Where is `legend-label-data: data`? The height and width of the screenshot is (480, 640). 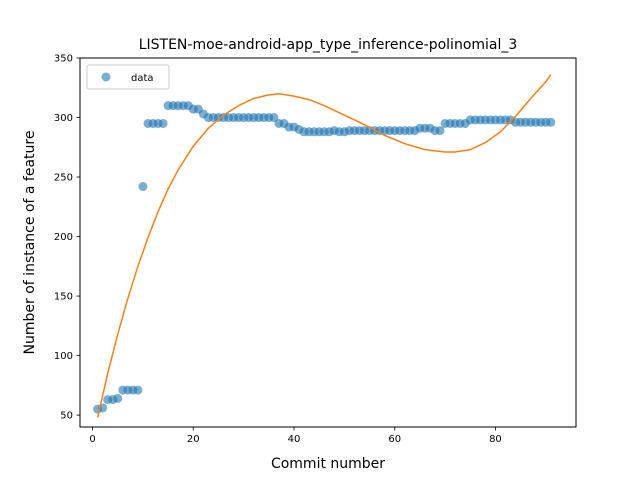
legend-label-data: data is located at coordinates (142, 78).